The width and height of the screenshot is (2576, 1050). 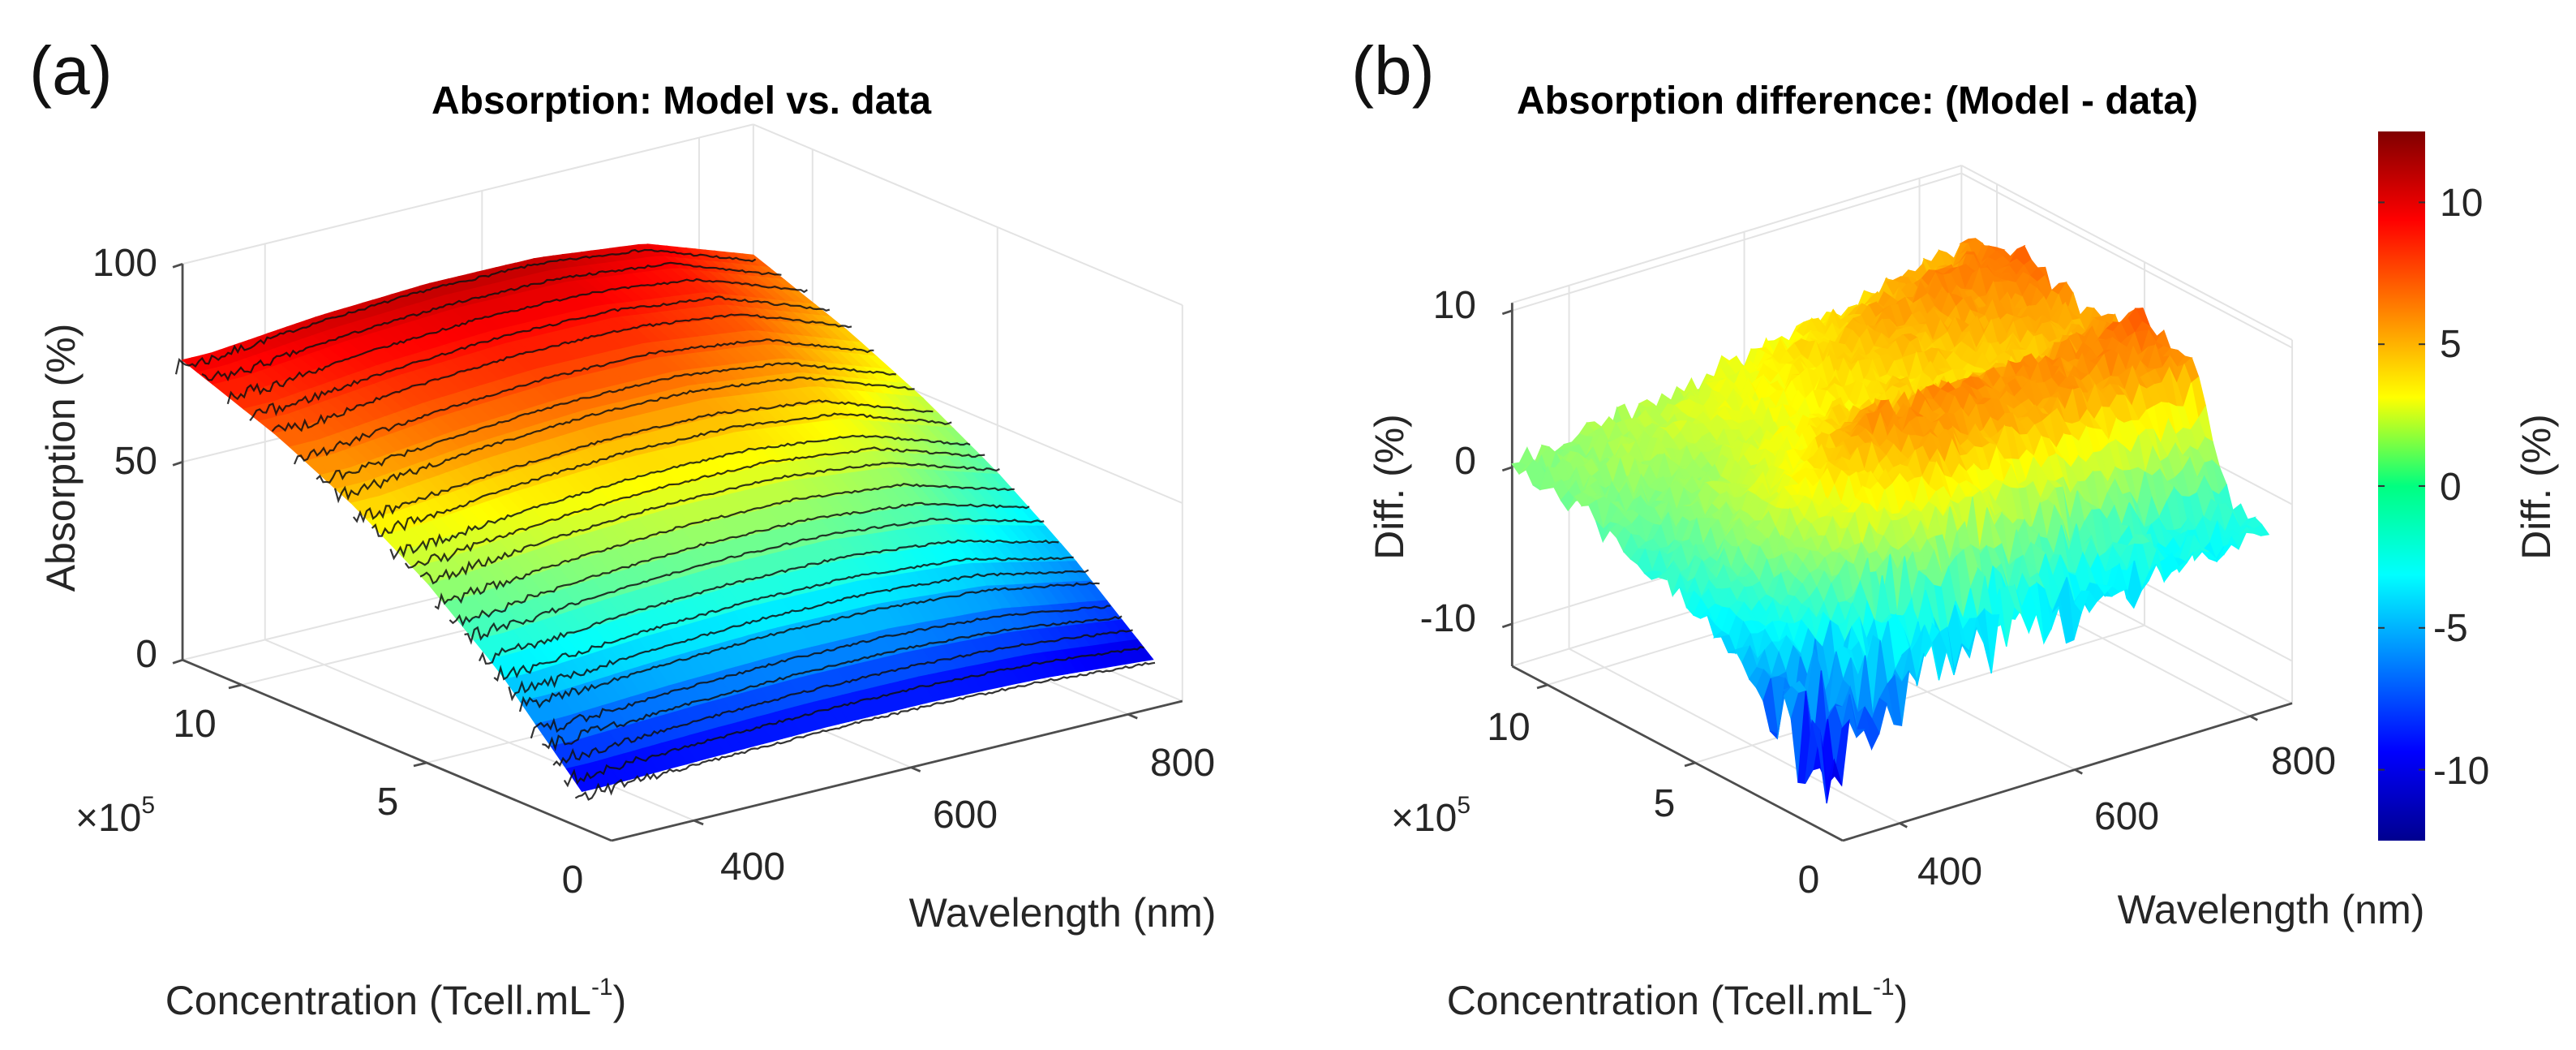 What do you see at coordinates (135, 461) in the screenshot?
I see `z-tick-label: 50` at bounding box center [135, 461].